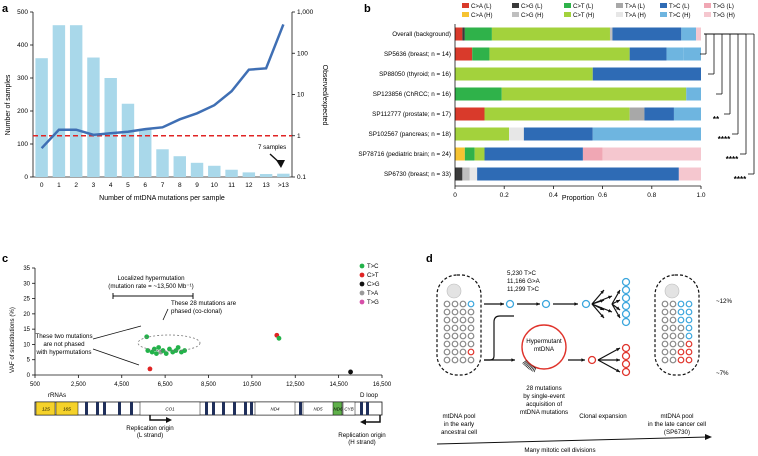 The image size is (758, 456). Describe the element at coordinates (349, 408) in the screenshot. I see `c-gene-block` at that location.